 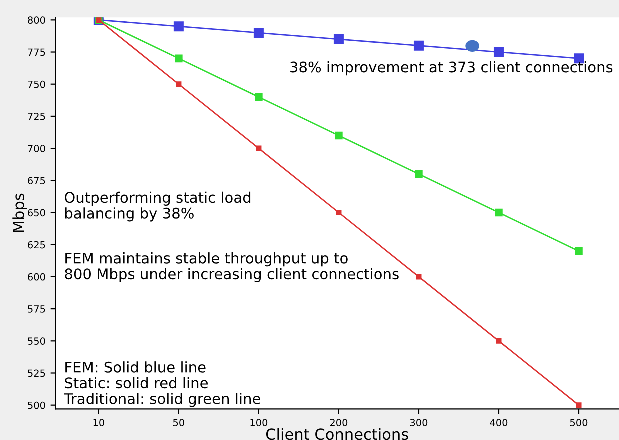 What do you see at coordinates (419, 422) in the screenshot?
I see `x-tick-label: 300` at bounding box center [419, 422].